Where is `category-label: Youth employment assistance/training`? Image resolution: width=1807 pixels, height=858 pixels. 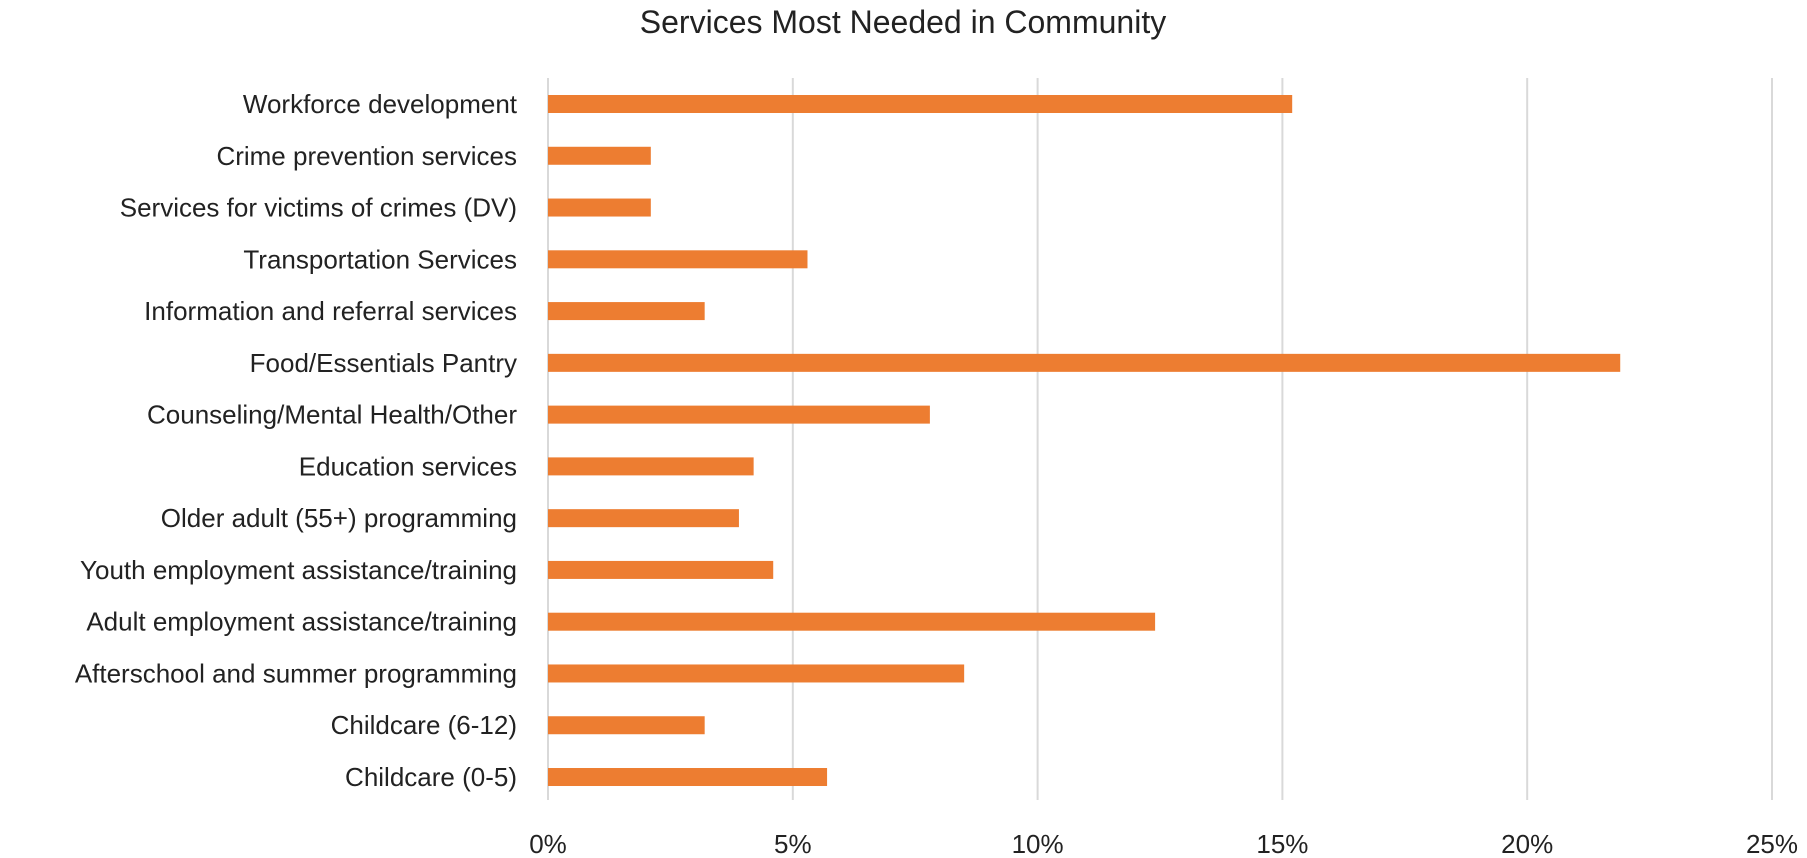
category-label: Youth employment assistance/training is located at coordinates (298, 570).